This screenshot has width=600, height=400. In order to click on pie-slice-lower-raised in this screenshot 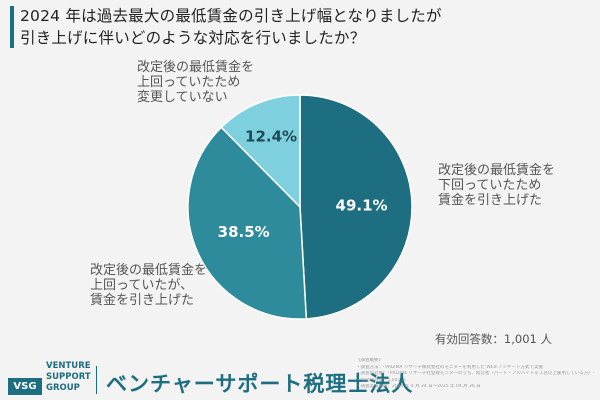, I will do `click(356, 207)`.